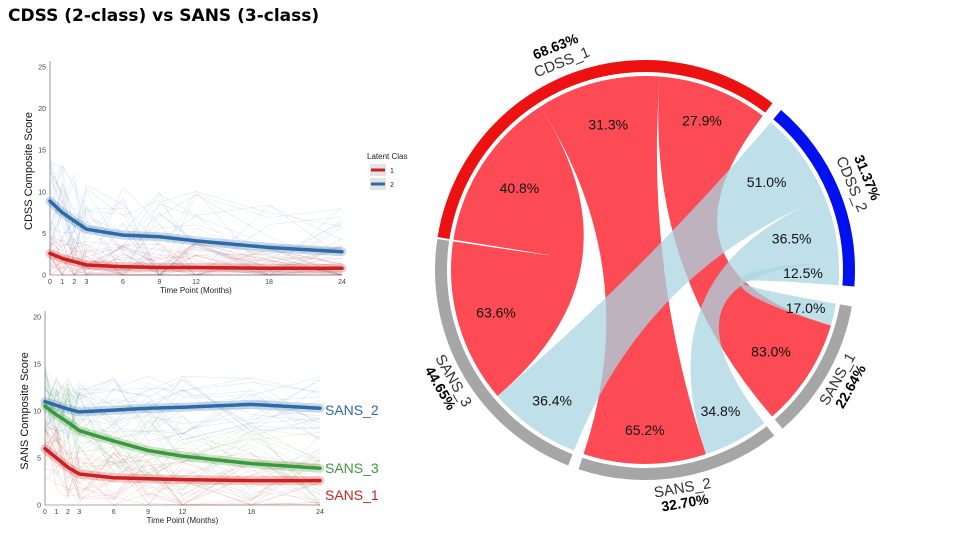  What do you see at coordinates (520, 188) in the screenshot?
I see `chord-from-label: 40.8%` at bounding box center [520, 188].